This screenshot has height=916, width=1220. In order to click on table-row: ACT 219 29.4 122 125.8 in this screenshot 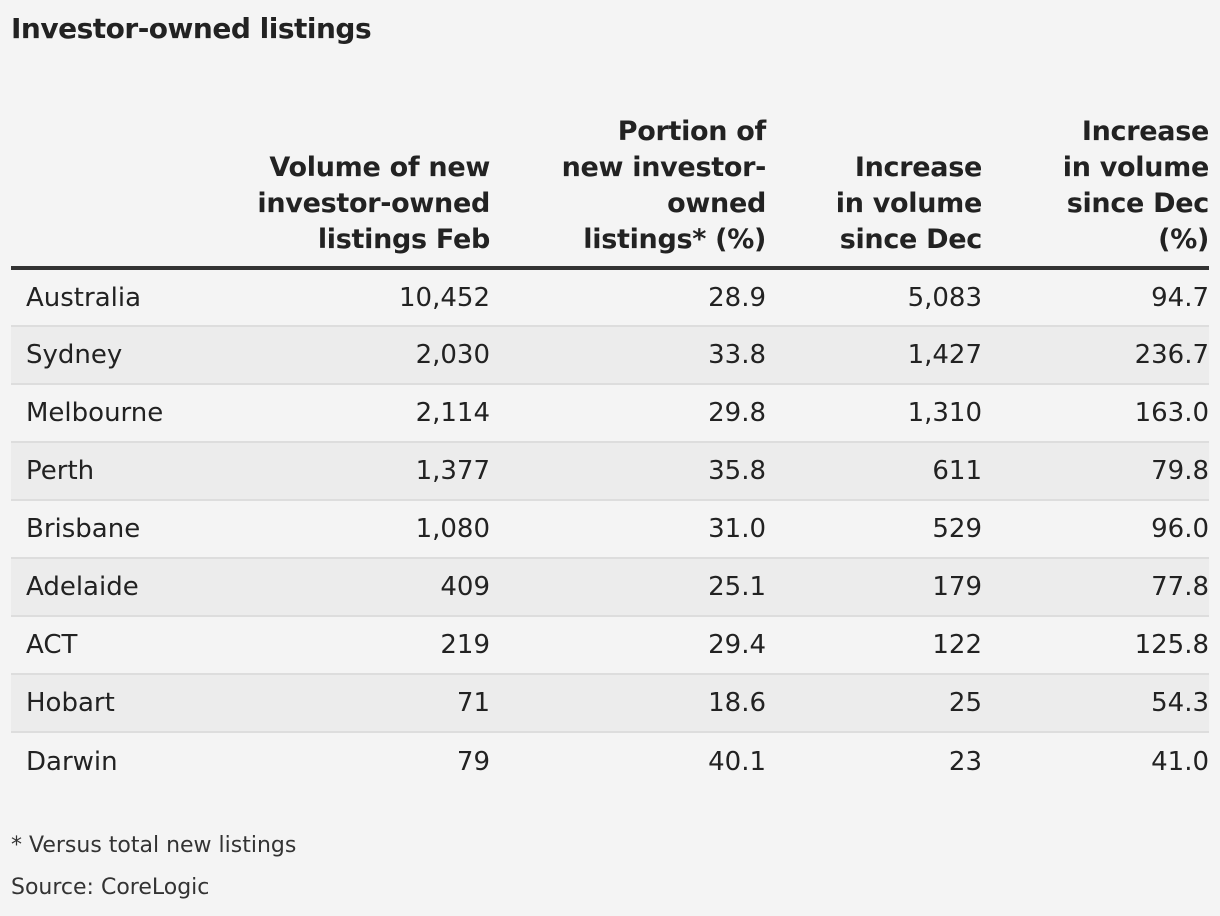, I will do `click(610, 645)`.